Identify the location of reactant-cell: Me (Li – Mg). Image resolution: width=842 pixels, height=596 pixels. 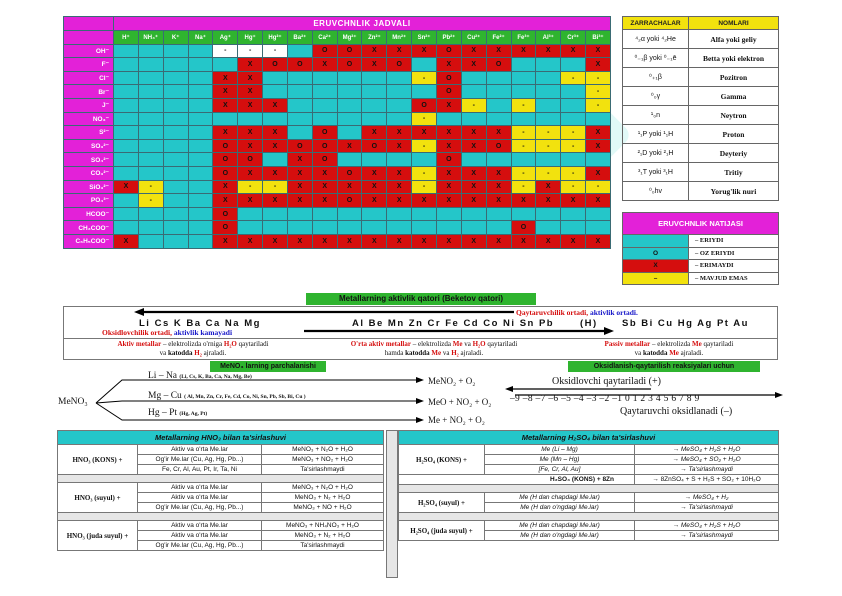
(559, 449).